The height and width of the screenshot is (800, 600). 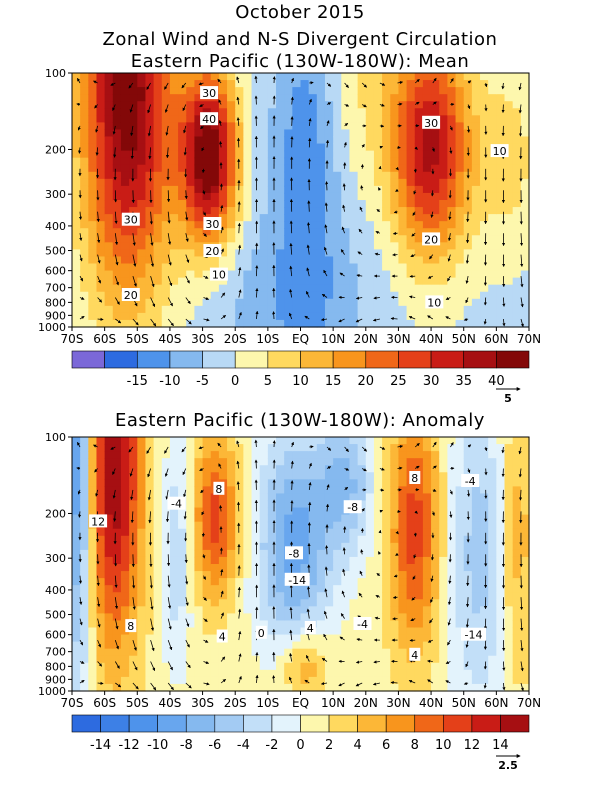 What do you see at coordinates (55, 251) in the screenshot?
I see `y-tick-label: 500` at bounding box center [55, 251].